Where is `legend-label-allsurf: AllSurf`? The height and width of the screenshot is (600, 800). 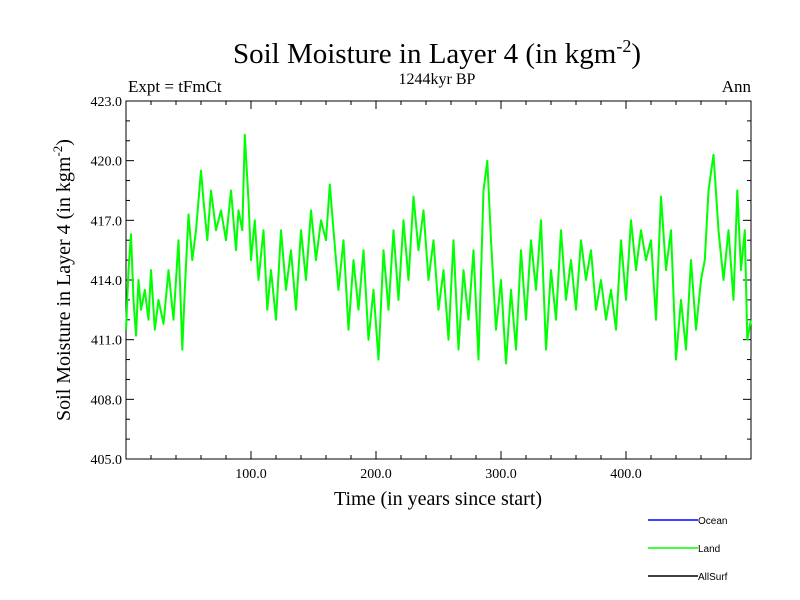 legend-label-allsurf: AllSurf is located at coordinates (713, 577).